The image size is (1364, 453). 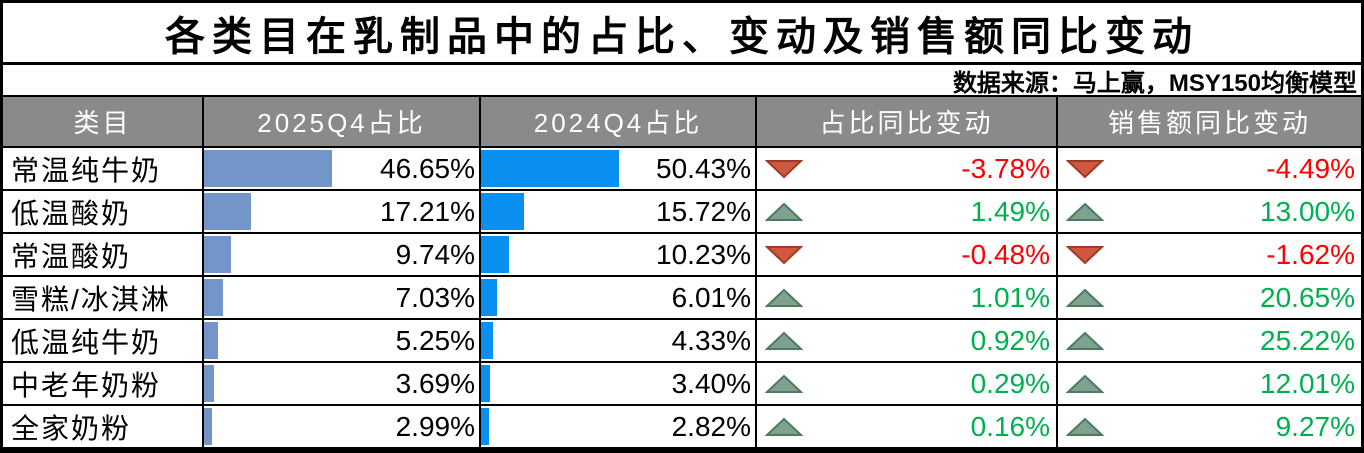 What do you see at coordinates (619, 341) in the screenshot?
I see `share-2024-cell: 4.33%` at bounding box center [619, 341].